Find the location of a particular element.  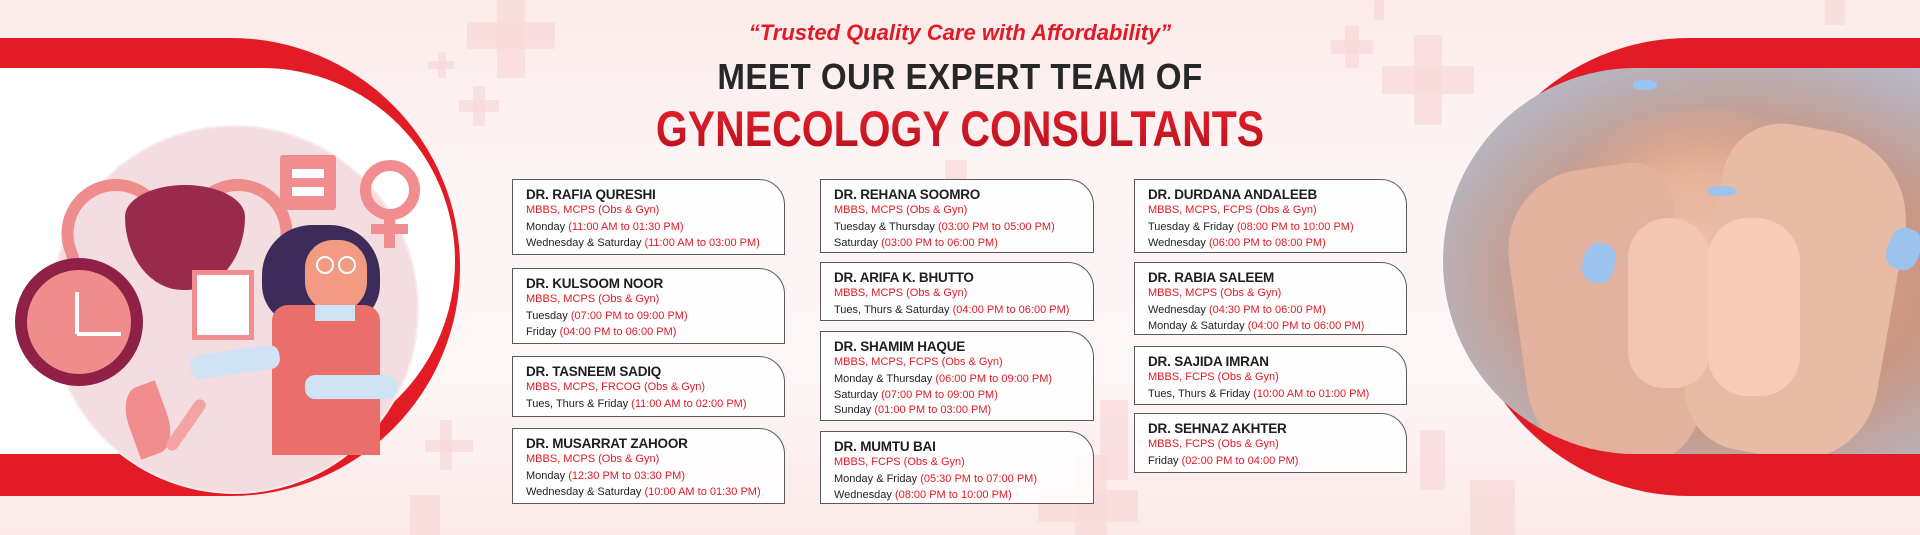

schedule-time: (06:00 PM to 09:00 PM) is located at coordinates (994, 379).